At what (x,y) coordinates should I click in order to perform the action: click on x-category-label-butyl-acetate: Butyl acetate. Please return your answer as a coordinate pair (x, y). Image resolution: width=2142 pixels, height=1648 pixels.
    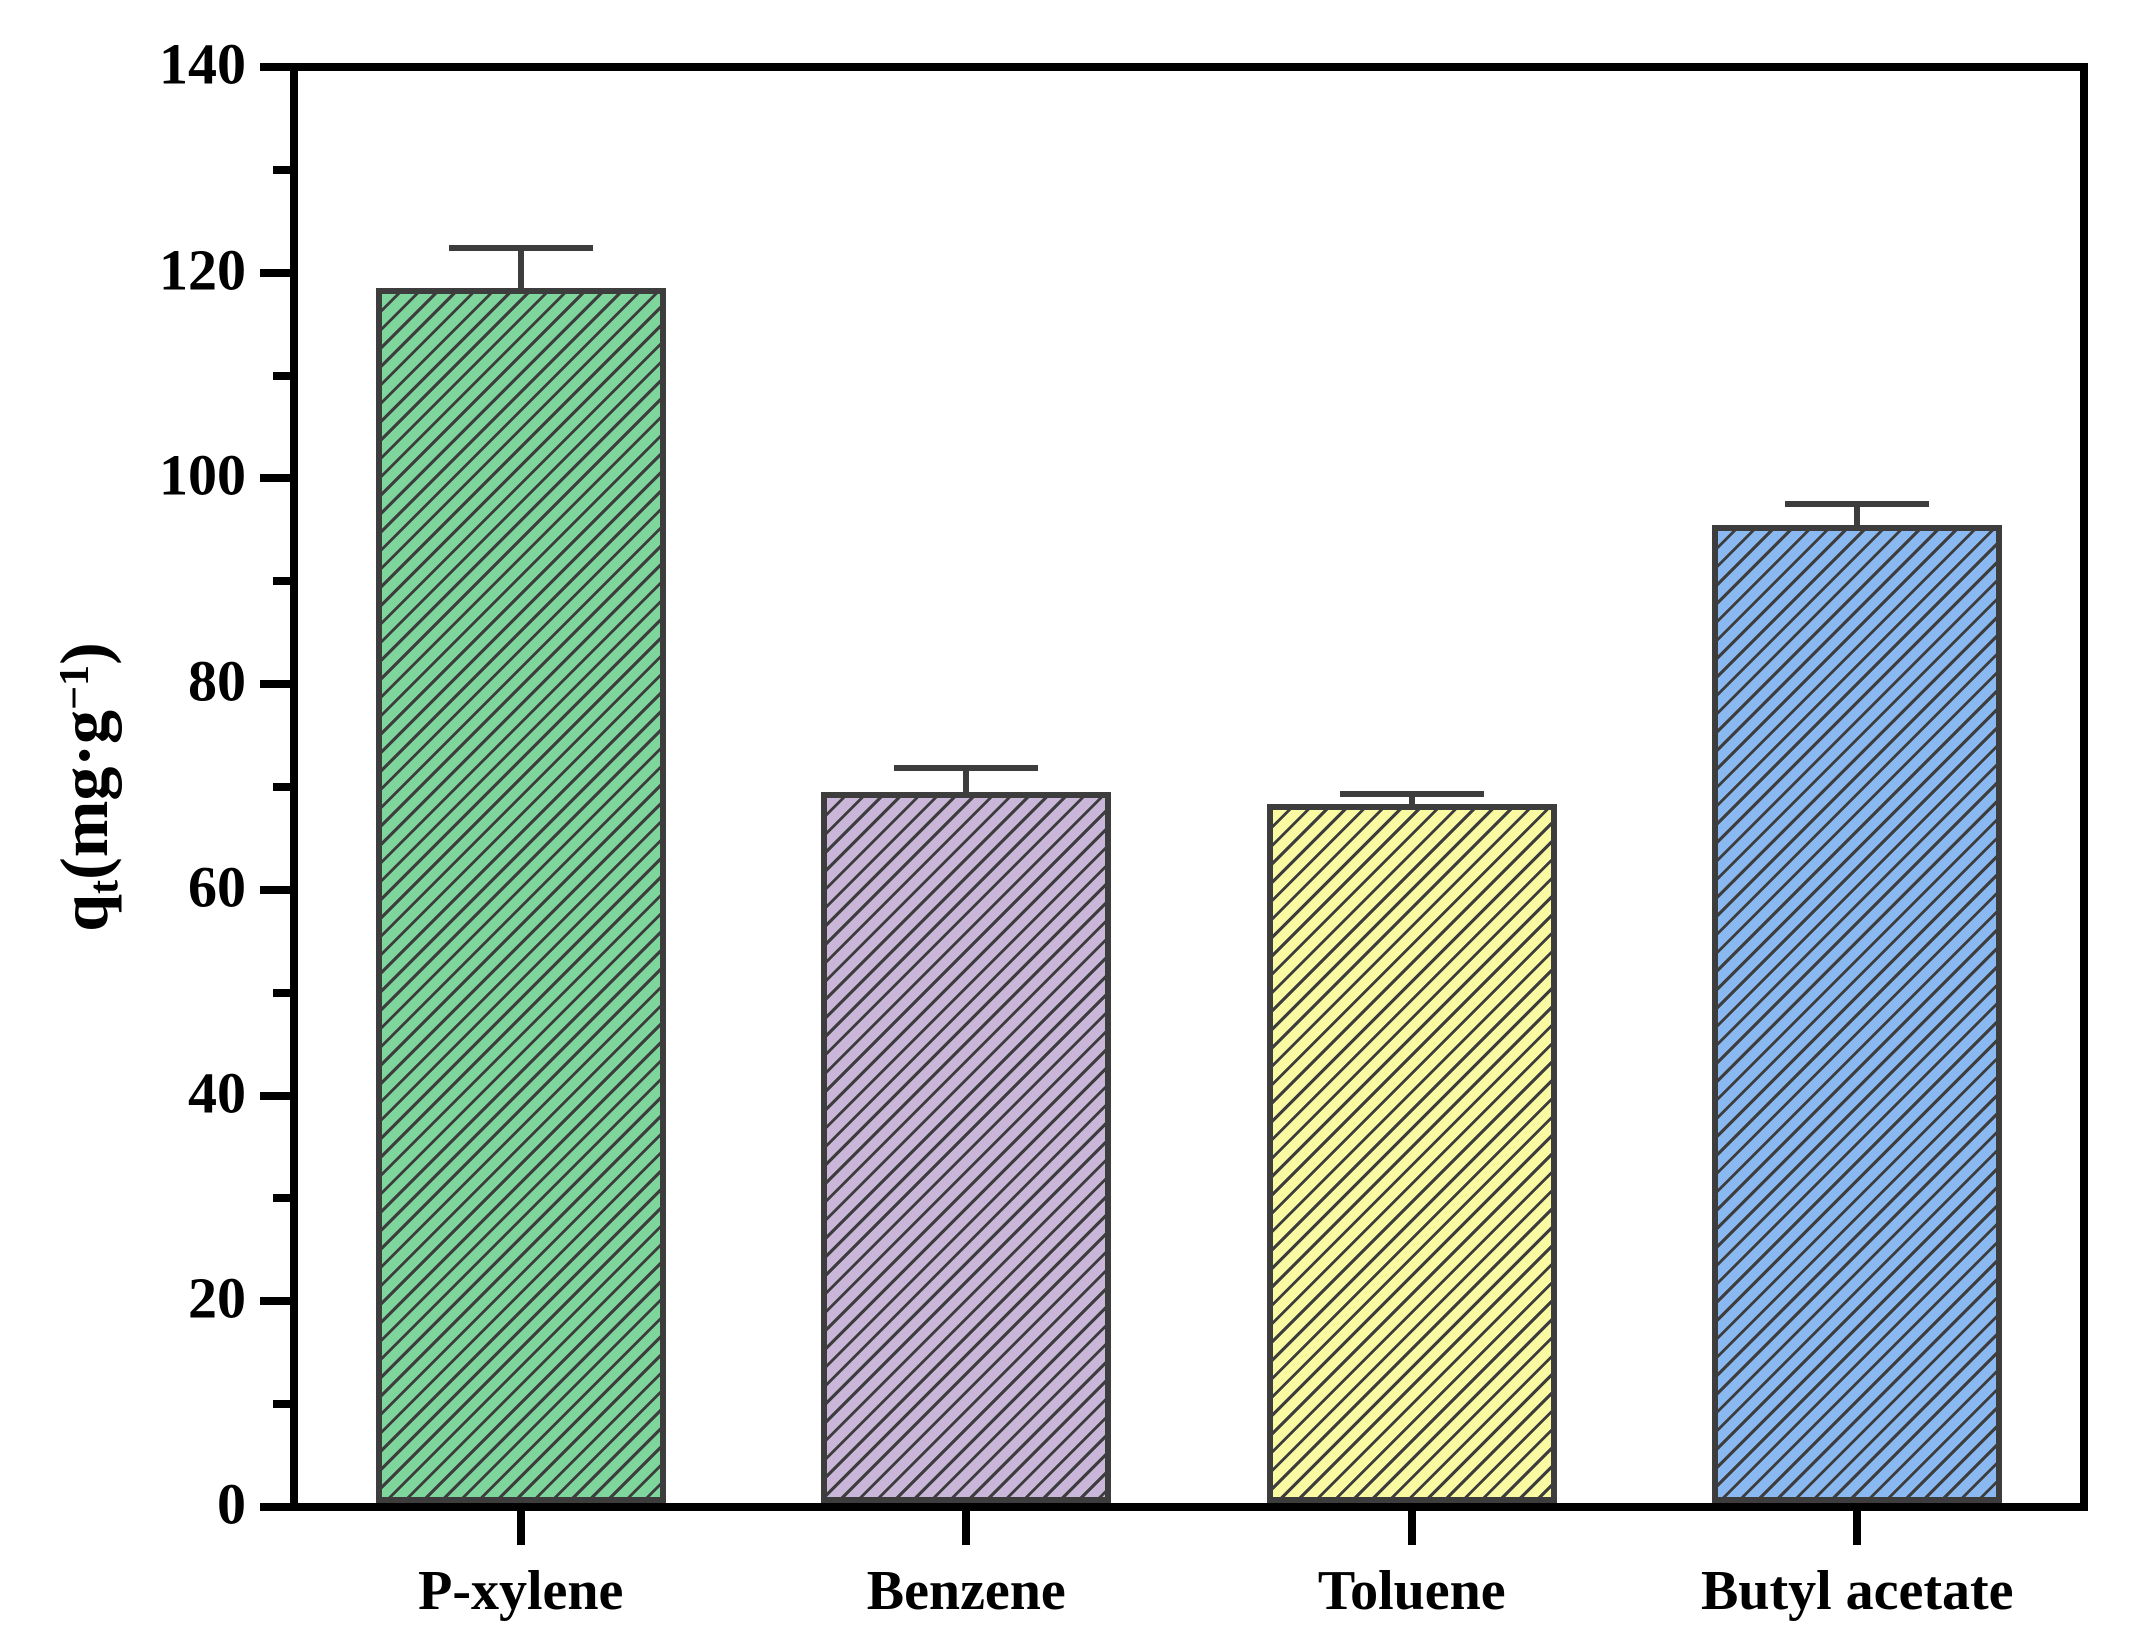
    Looking at the image, I should click on (1857, 1591).